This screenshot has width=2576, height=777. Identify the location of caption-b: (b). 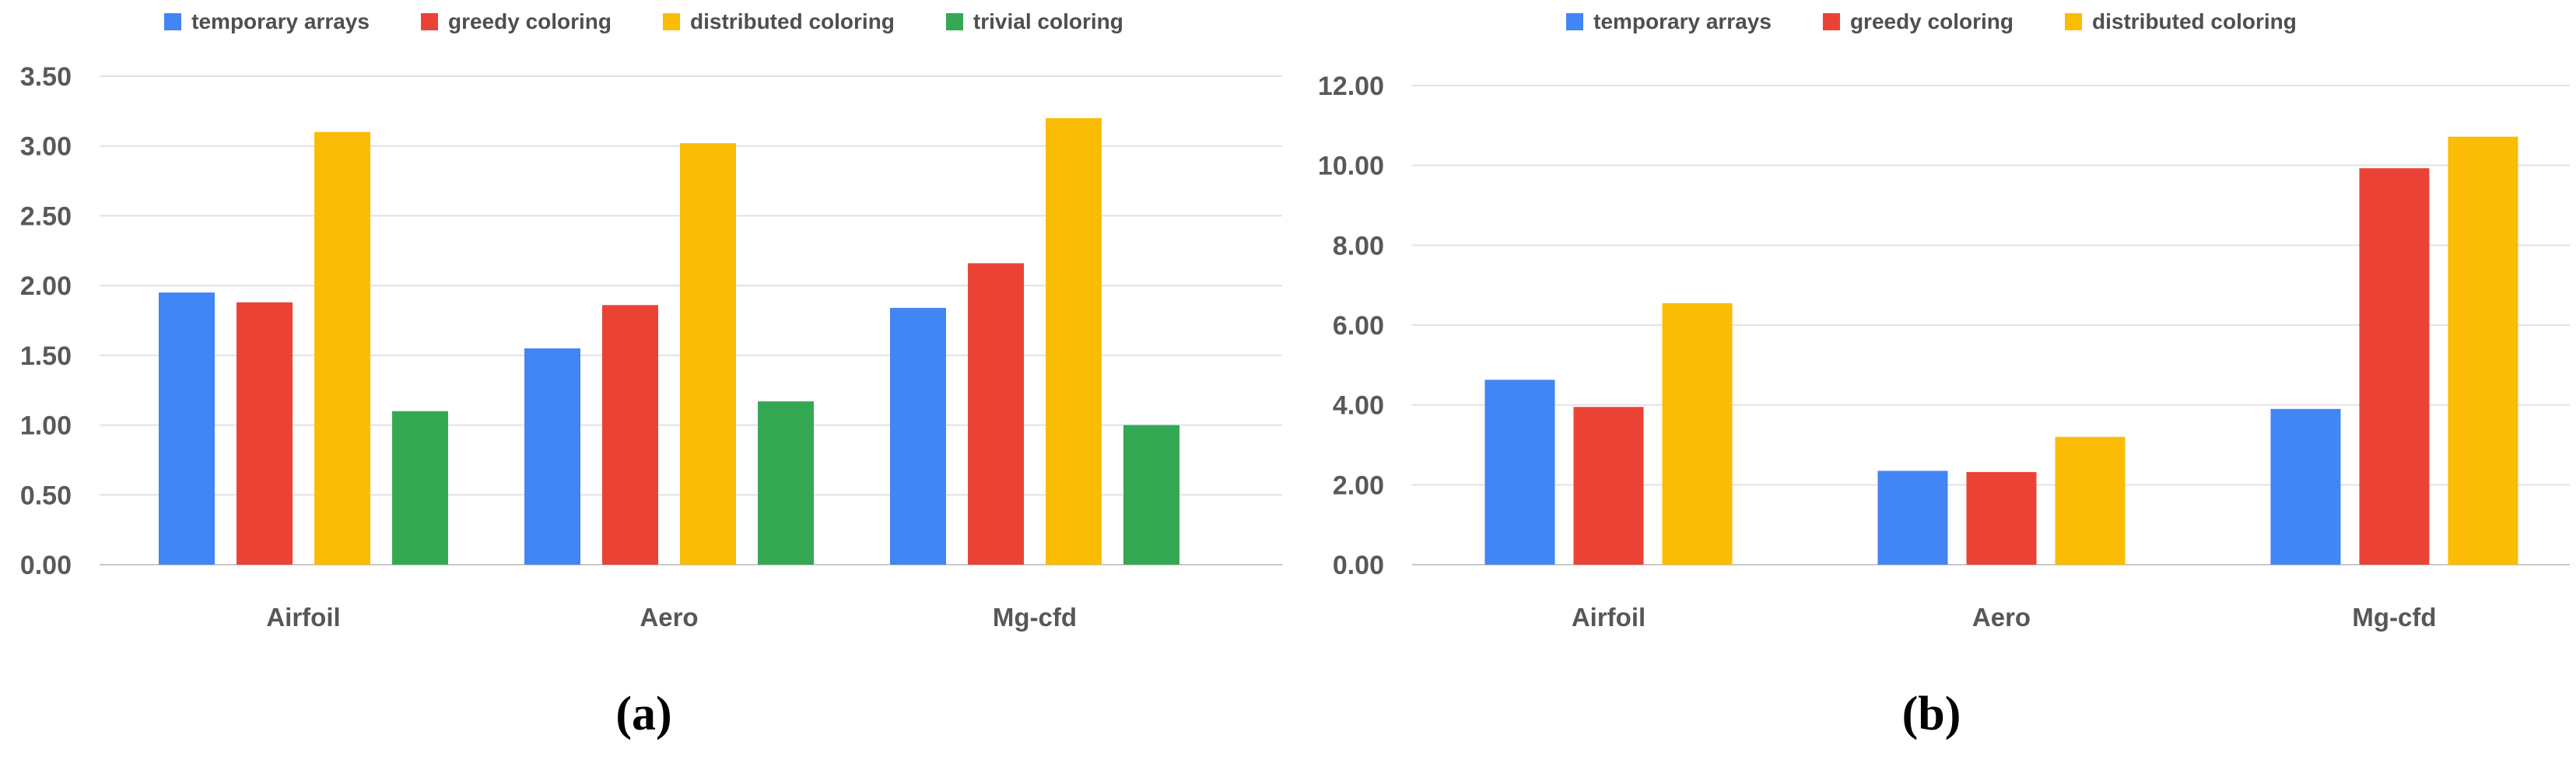
(1931, 714).